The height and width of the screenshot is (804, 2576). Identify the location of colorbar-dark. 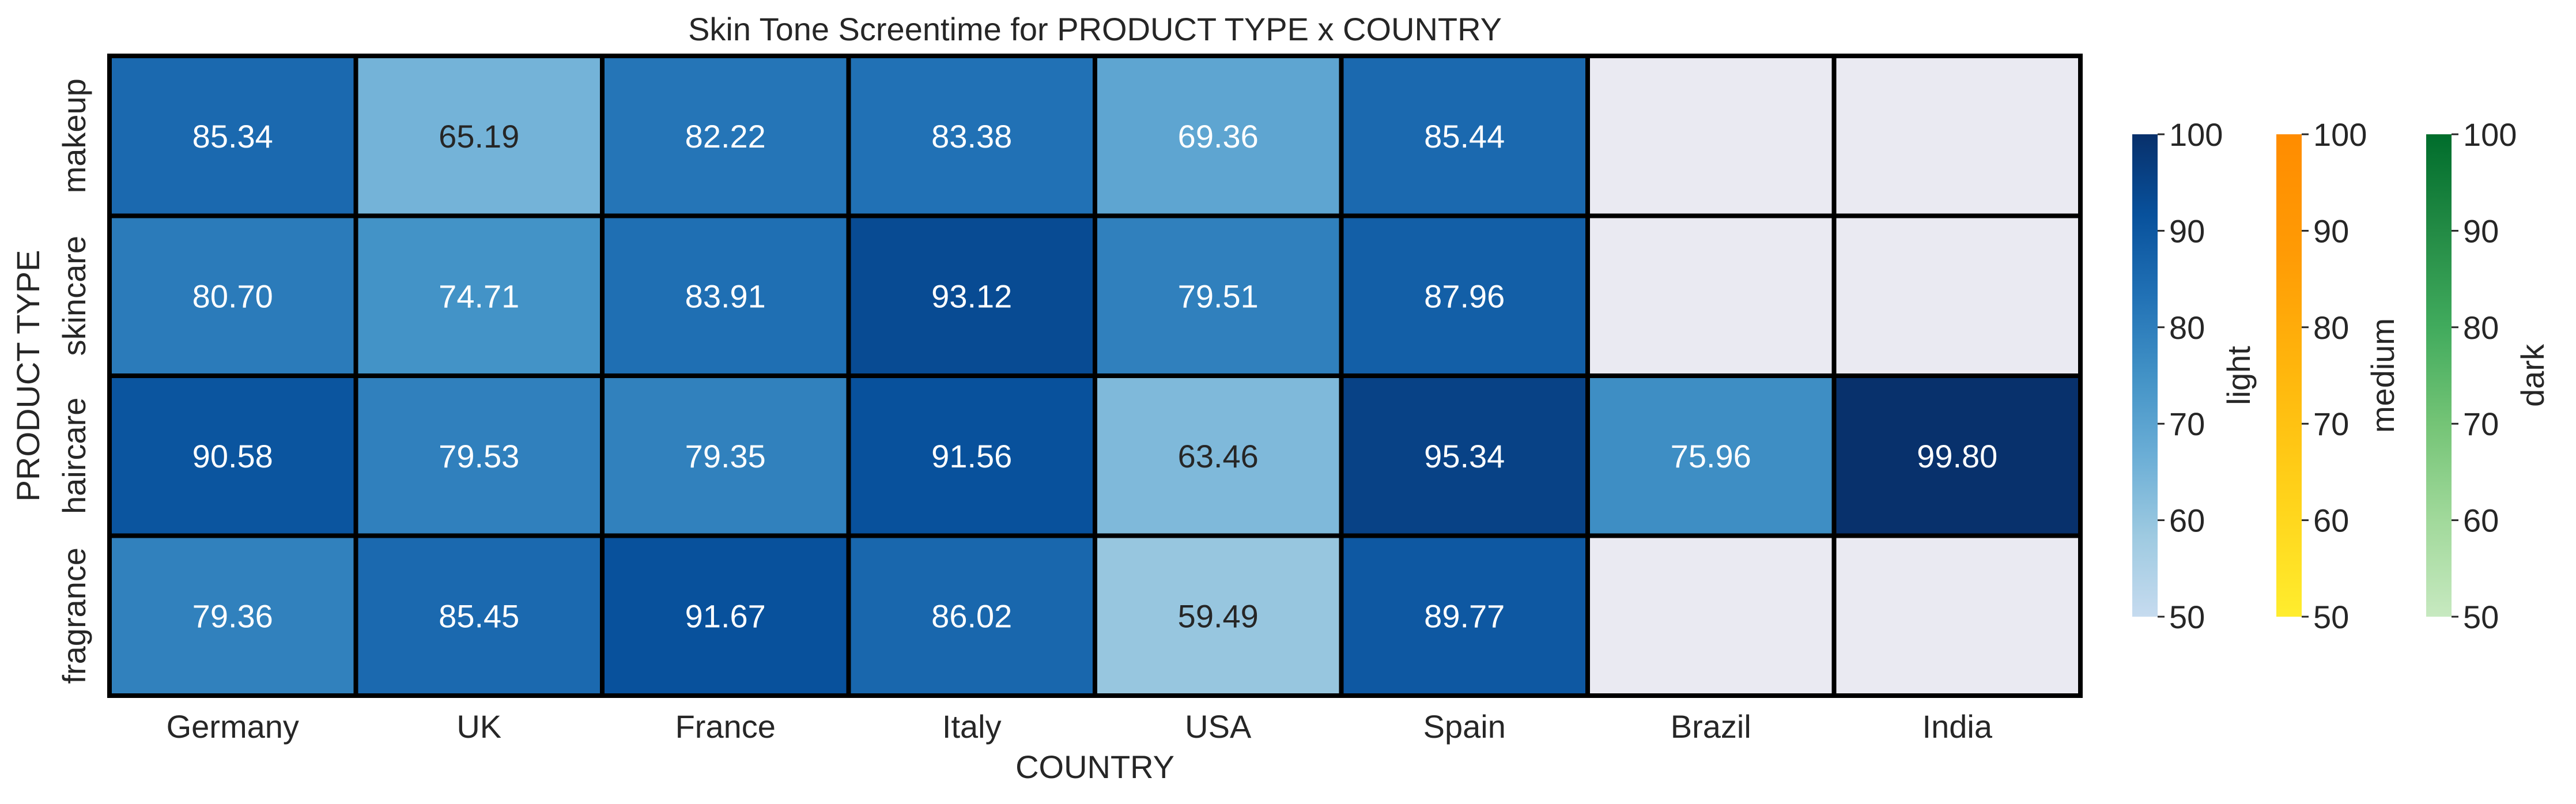
(2439, 375).